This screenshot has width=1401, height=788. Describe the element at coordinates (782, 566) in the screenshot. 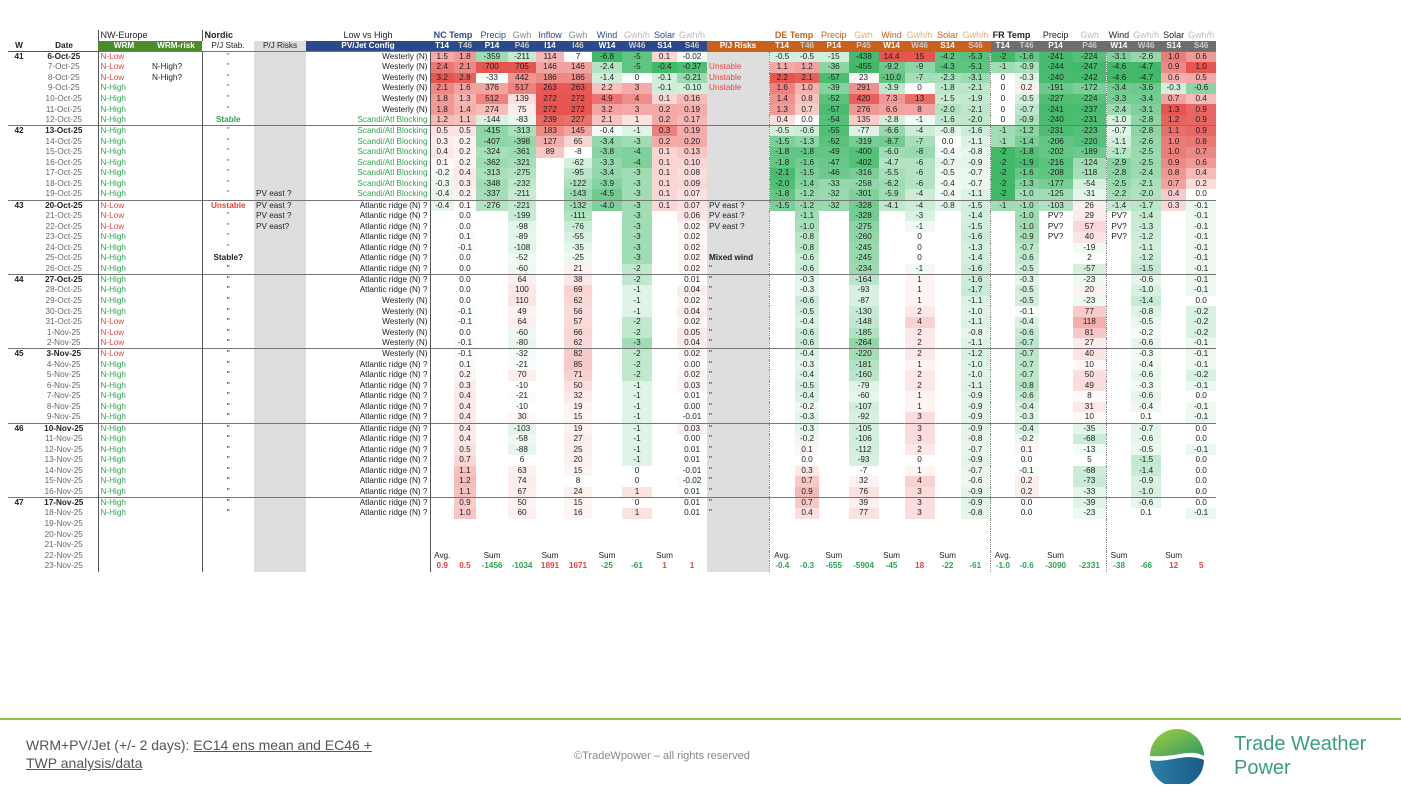

I see `cell-t14: -0.4` at that location.